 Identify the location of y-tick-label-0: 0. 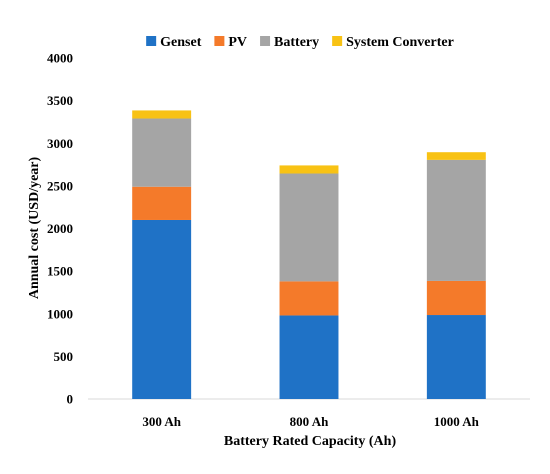
(70, 399).